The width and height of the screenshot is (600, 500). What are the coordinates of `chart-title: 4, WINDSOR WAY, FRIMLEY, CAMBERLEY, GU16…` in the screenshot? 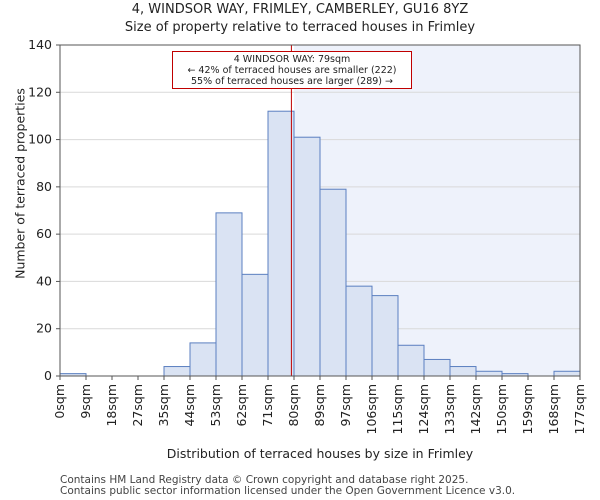 It's located at (300, 9).